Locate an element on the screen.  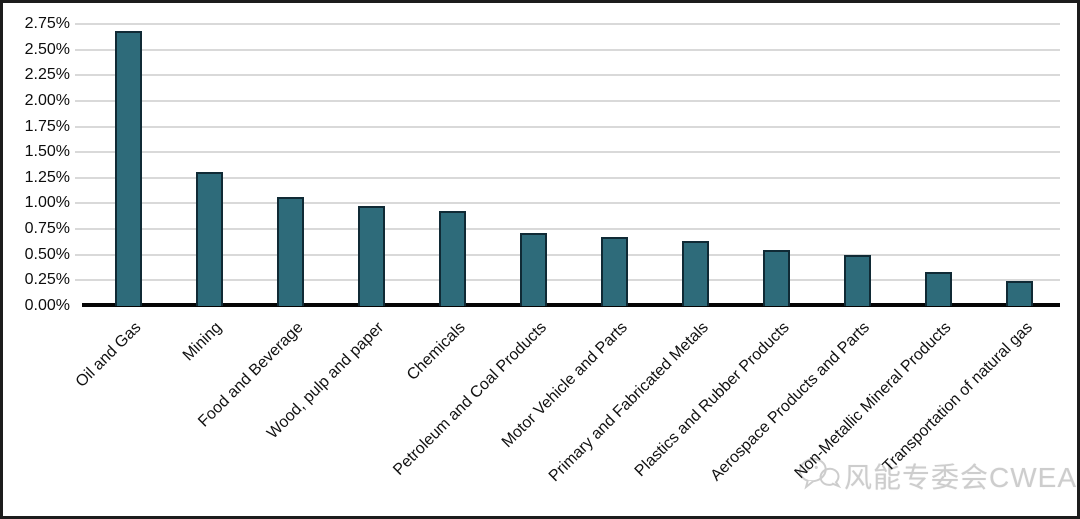
y-axis-tick-label: 2.75% is located at coordinates (47, 23).